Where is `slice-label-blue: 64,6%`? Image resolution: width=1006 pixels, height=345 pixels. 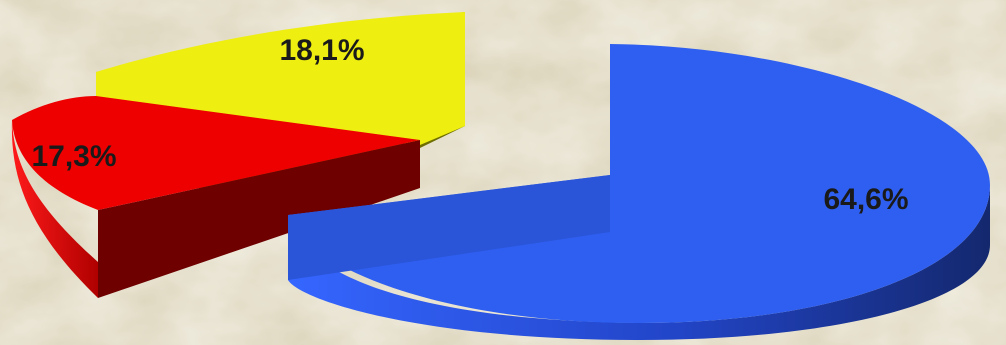
slice-label-blue: 64,6% is located at coordinates (865, 199).